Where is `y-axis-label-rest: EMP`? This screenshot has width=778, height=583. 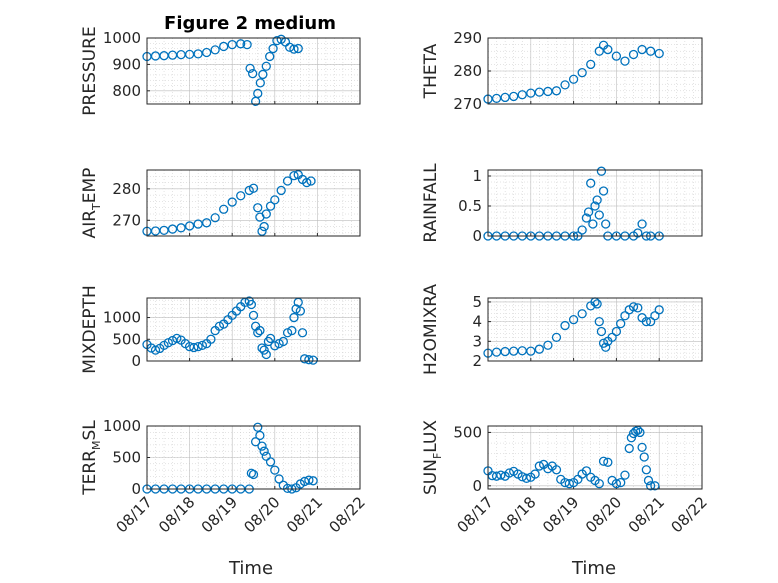
y-axis-label-rest: EMP is located at coordinates (90, 186).